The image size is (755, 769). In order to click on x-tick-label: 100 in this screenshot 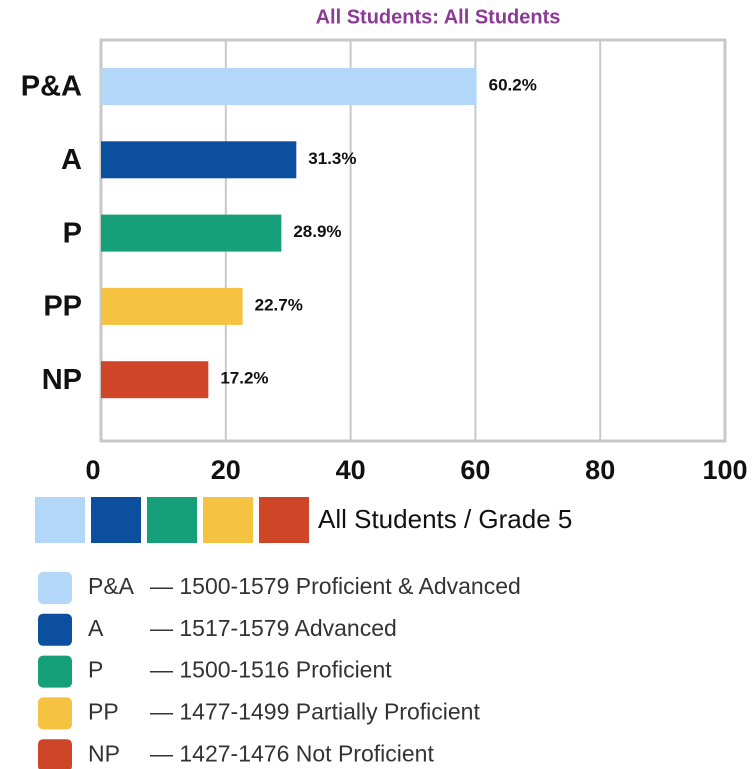, I will do `click(724, 470)`.